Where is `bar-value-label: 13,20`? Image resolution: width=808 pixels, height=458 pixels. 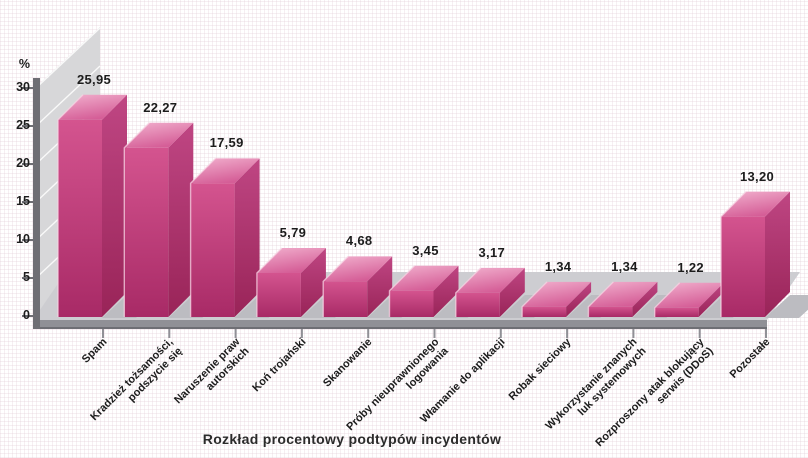 bar-value-label: 13,20 is located at coordinates (757, 176).